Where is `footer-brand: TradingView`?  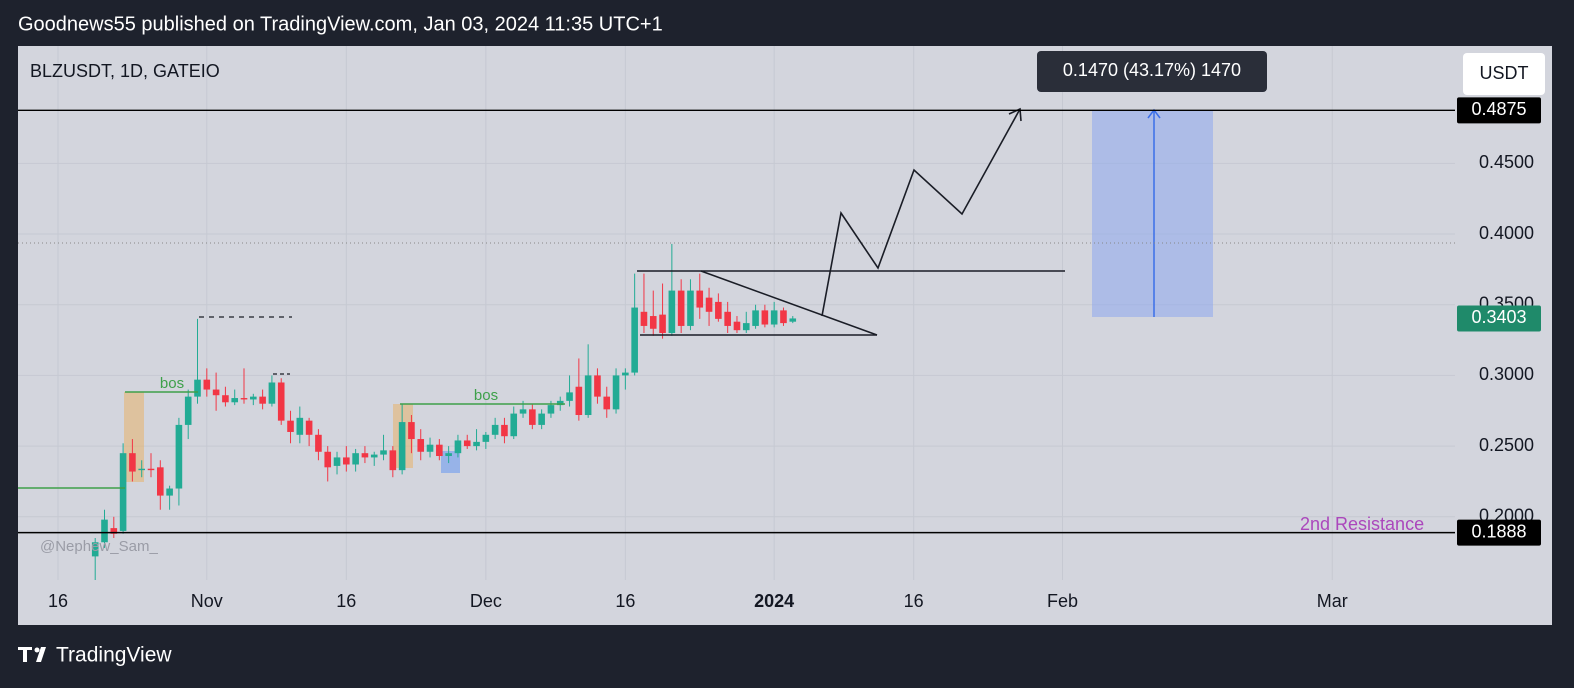 footer-brand: TradingView is located at coordinates (114, 655).